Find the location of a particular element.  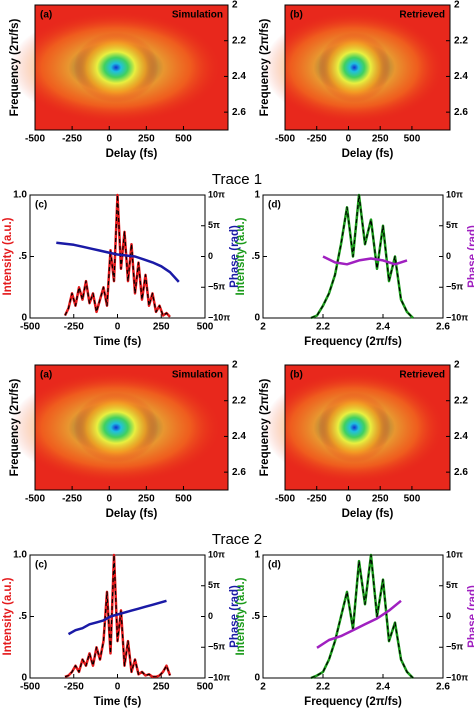

section-title: Trace 1 is located at coordinates (237, 179).